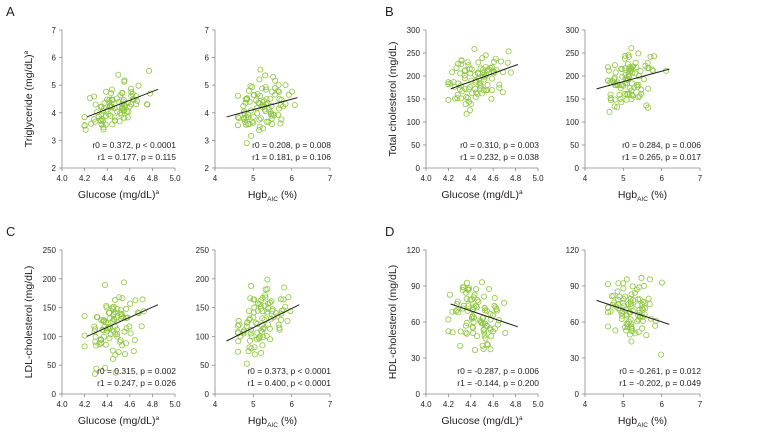 Image resolution: width=758 pixels, height=436 pixels. I want to click on y-axis-label: Total cholesterol (mg/dL), so click(393, 99).